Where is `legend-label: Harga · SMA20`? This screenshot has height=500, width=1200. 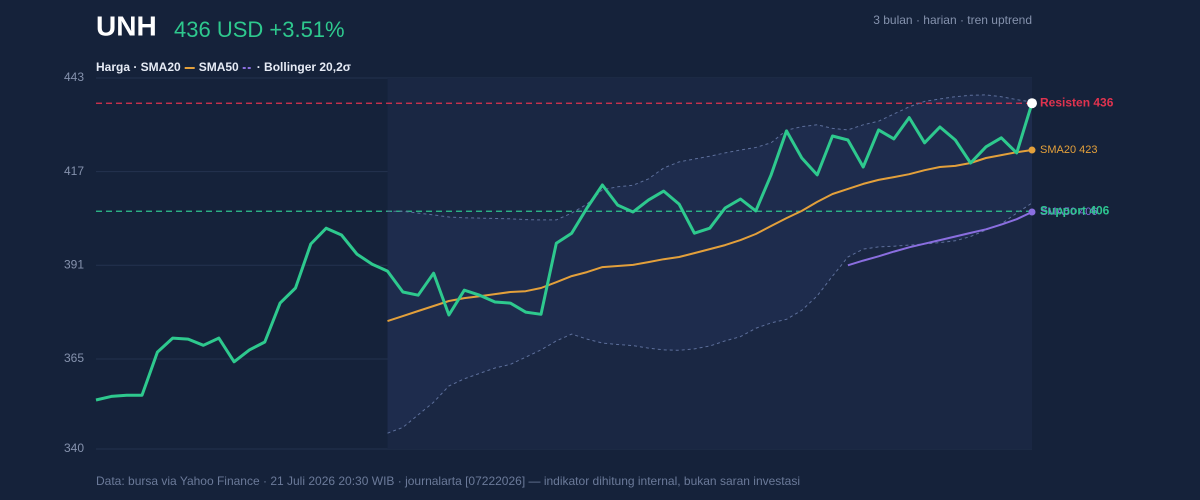 legend-label: Harga · SMA20 is located at coordinates (138, 67).